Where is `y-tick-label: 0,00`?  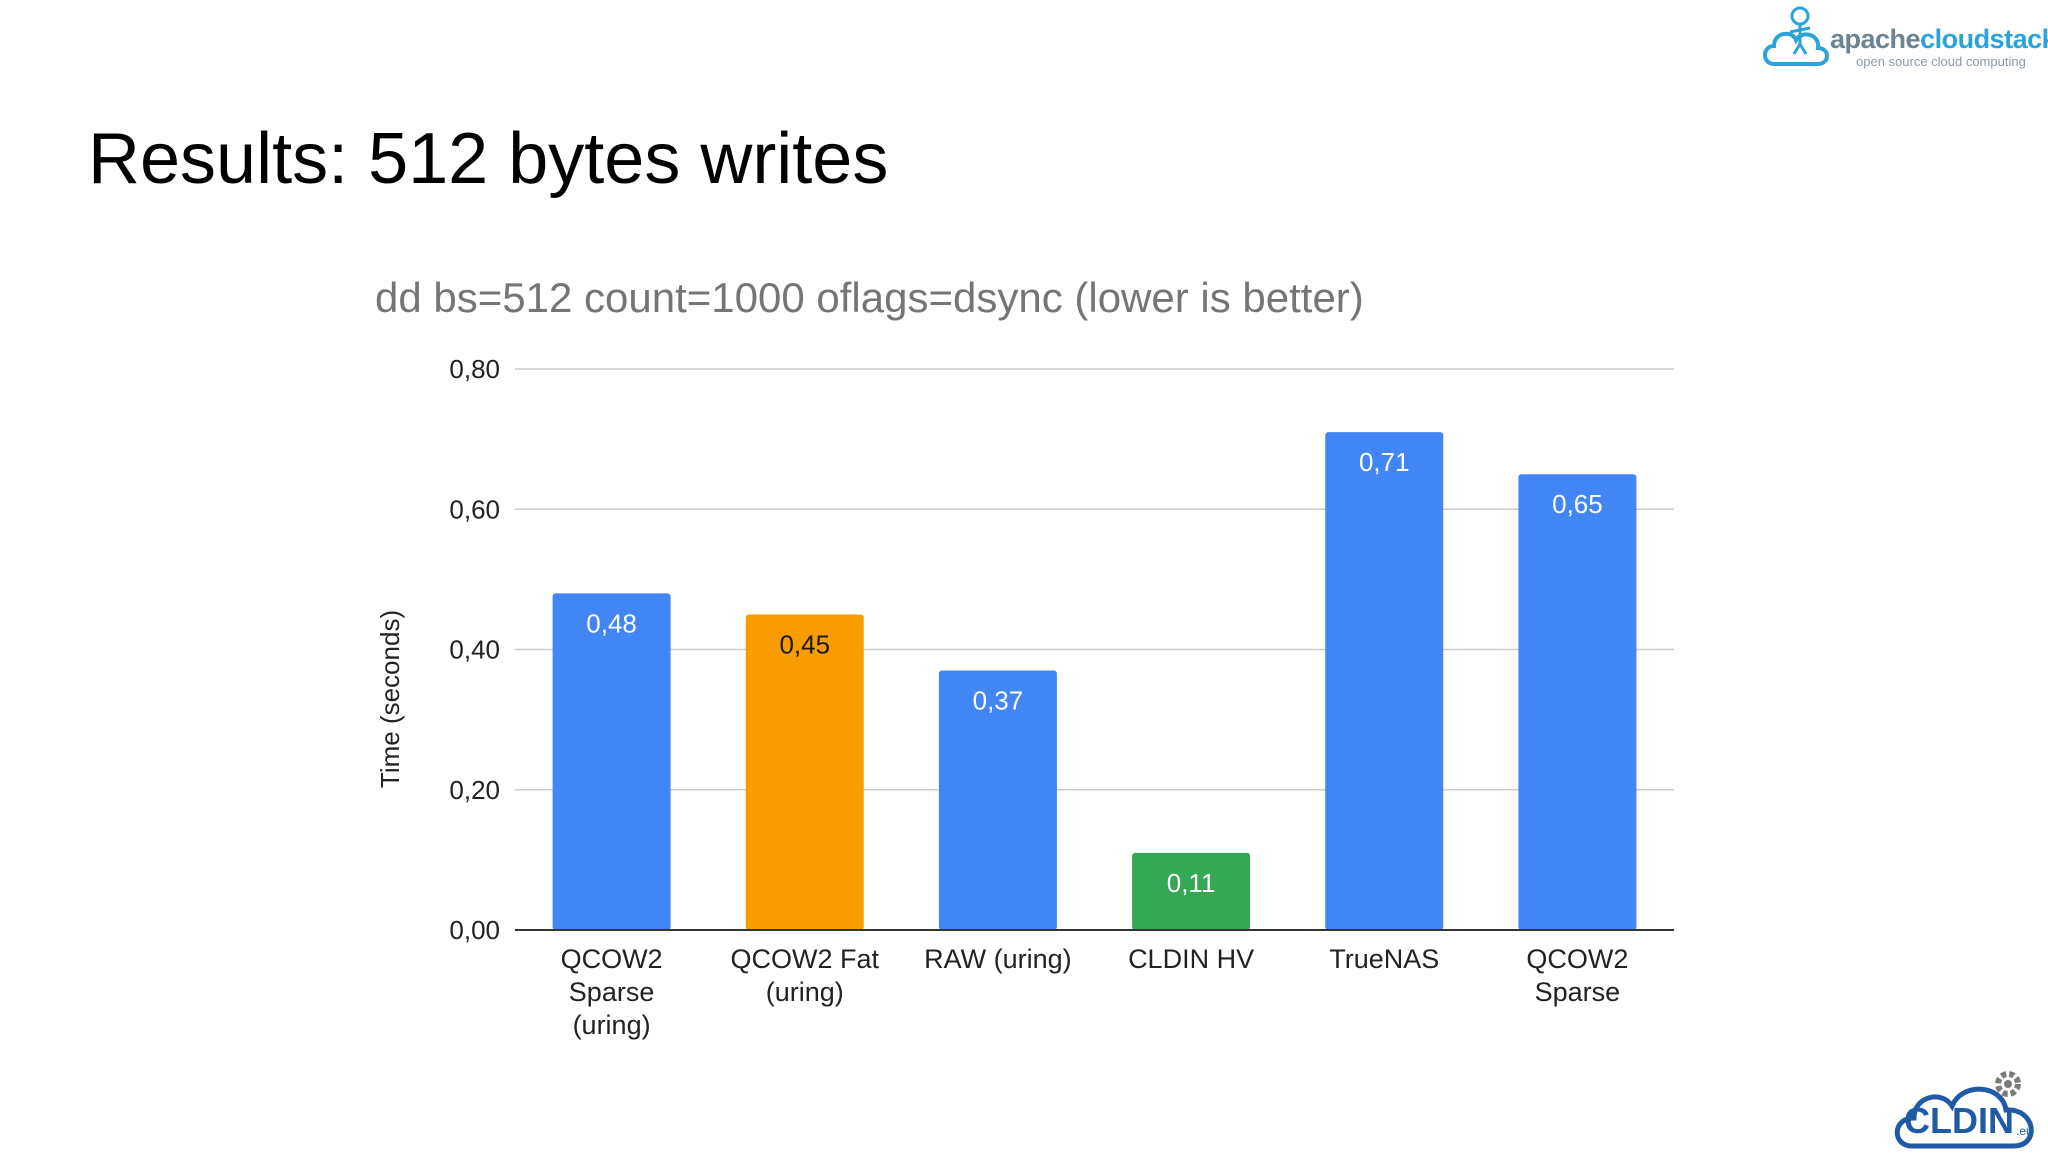
y-tick-label: 0,00 is located at coordinates (474, 930).